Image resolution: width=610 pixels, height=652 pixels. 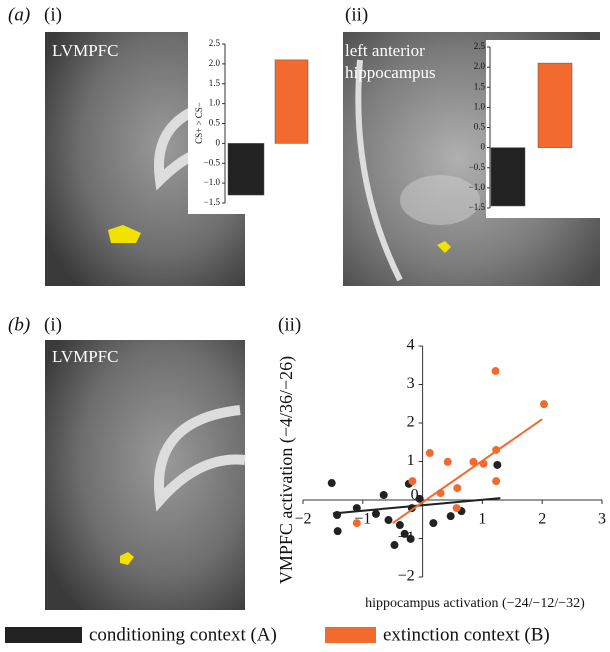 I want to click on y-axis-label: CS+ > CS−, so click(x=199, y=123).